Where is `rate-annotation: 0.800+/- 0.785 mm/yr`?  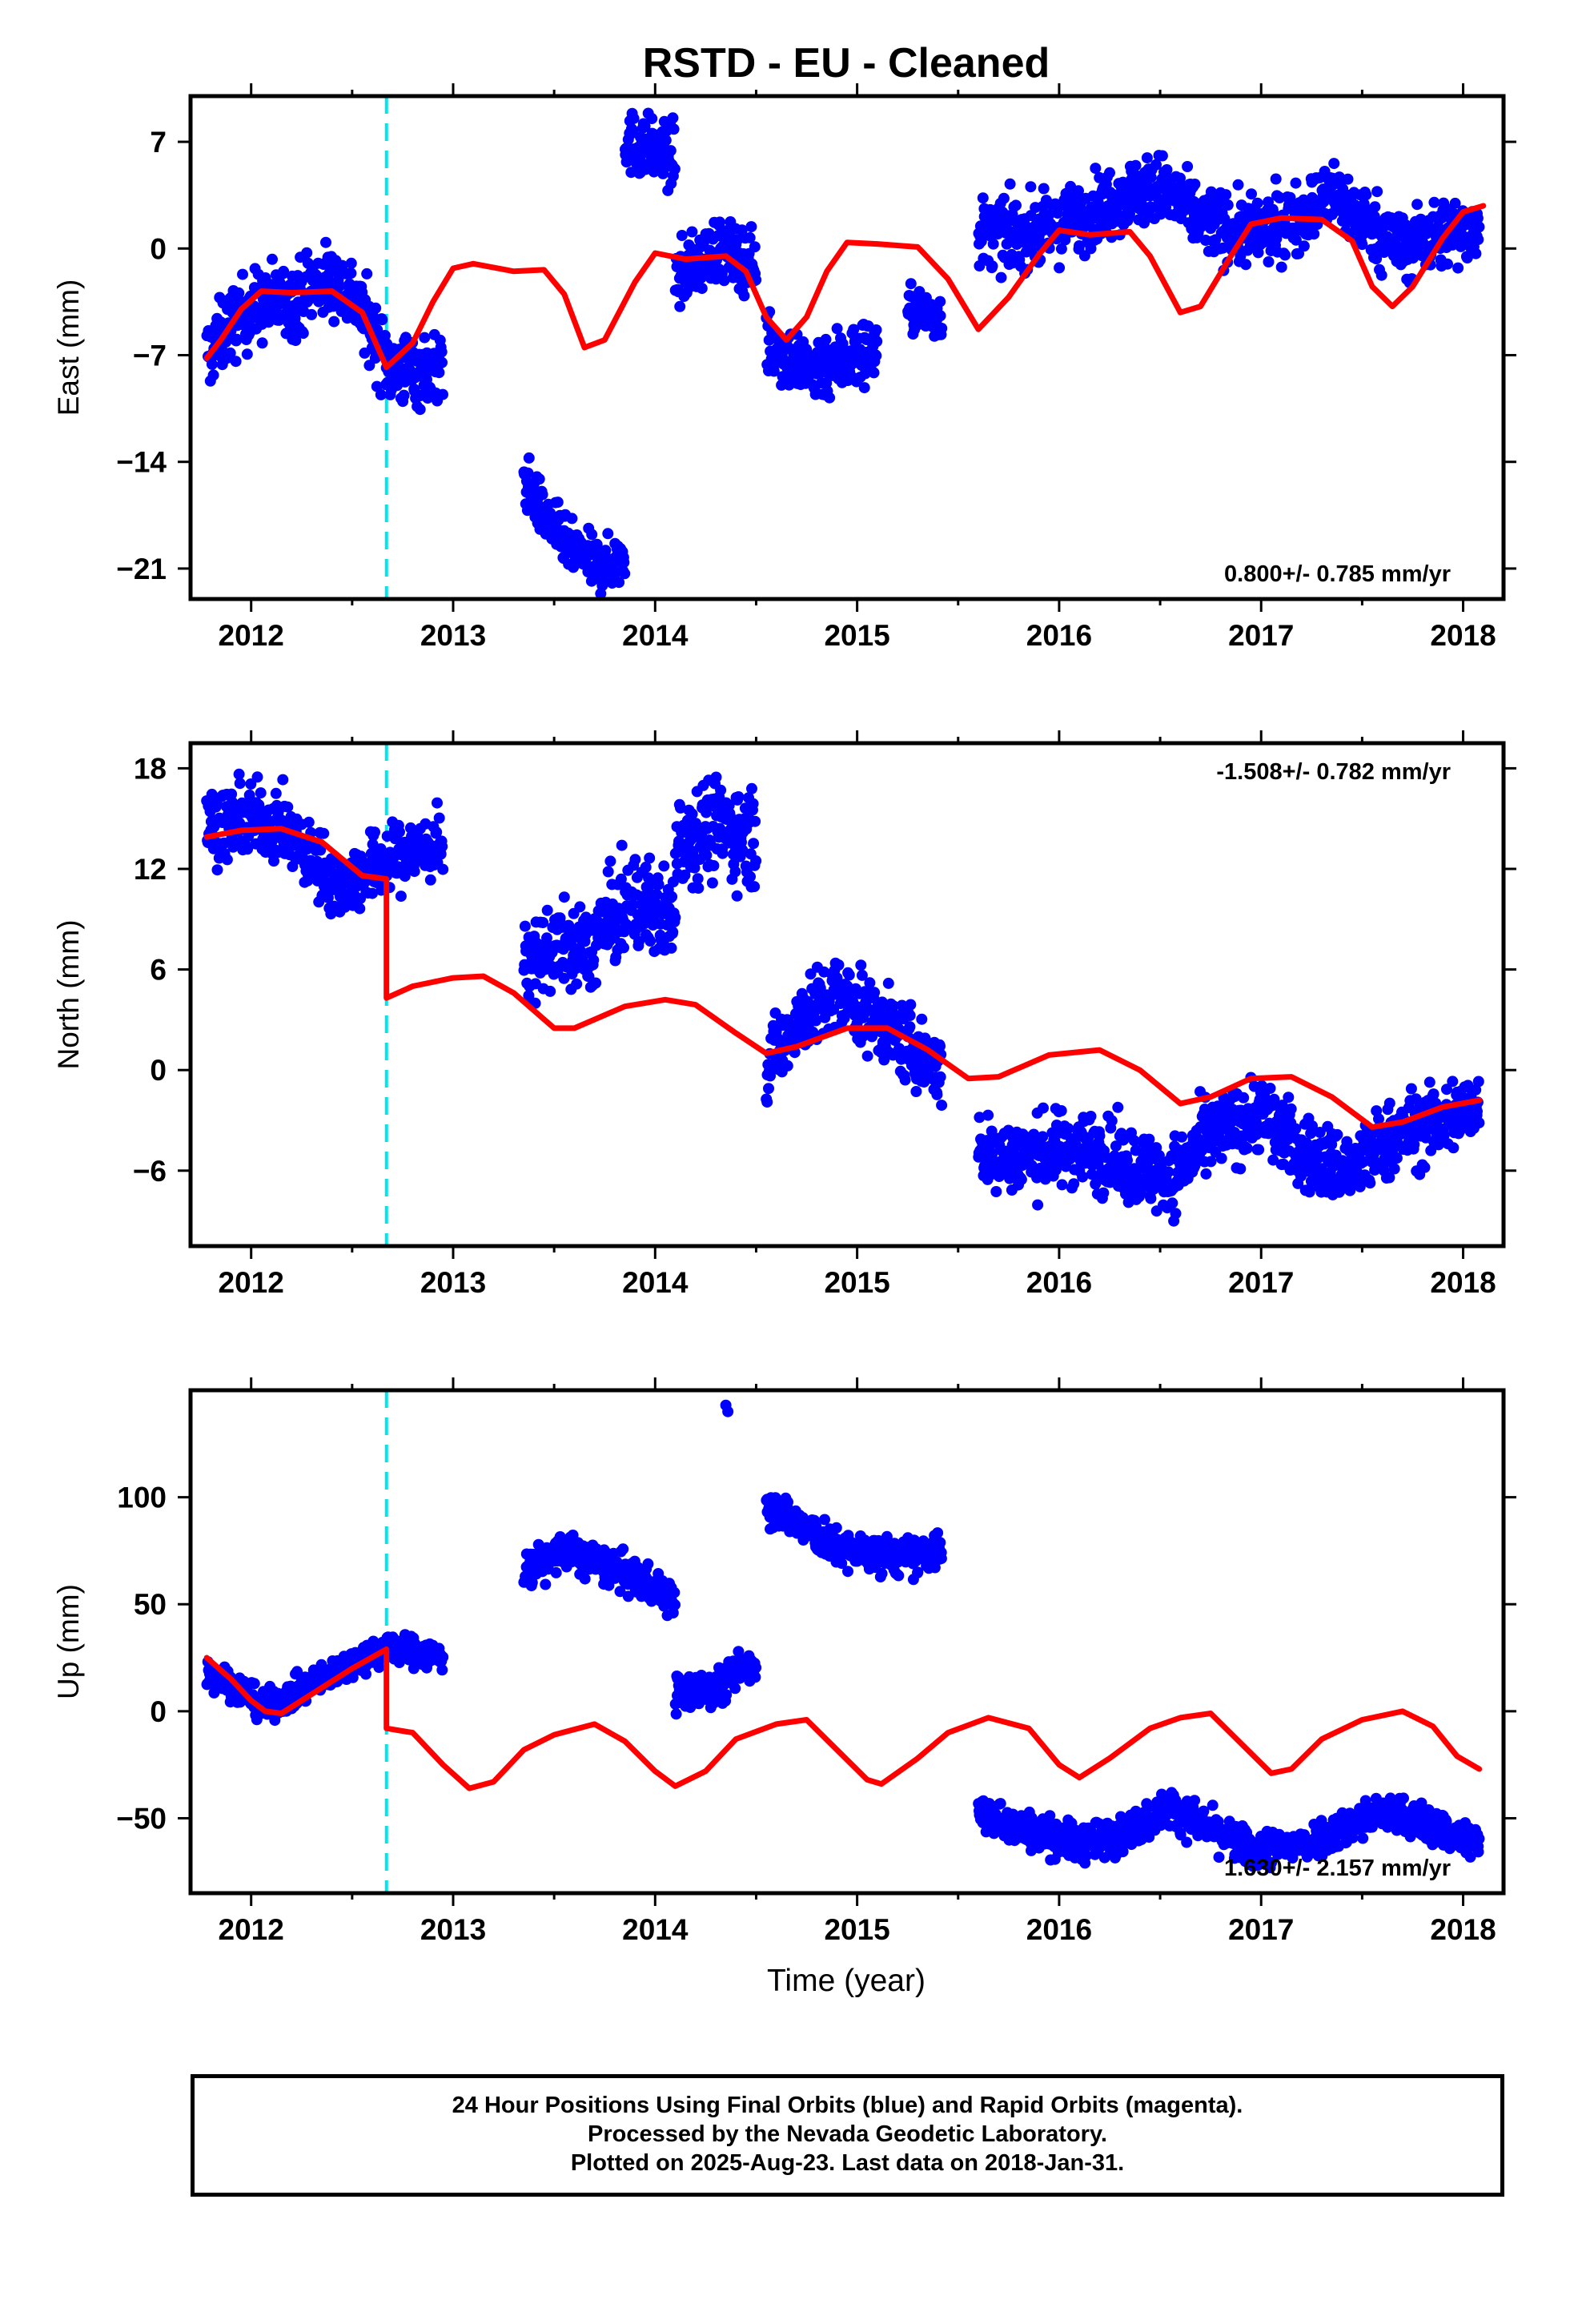 rate-annotation: 0.800+/- 0.785 mm/yr is located at coordinates (1337, 574).